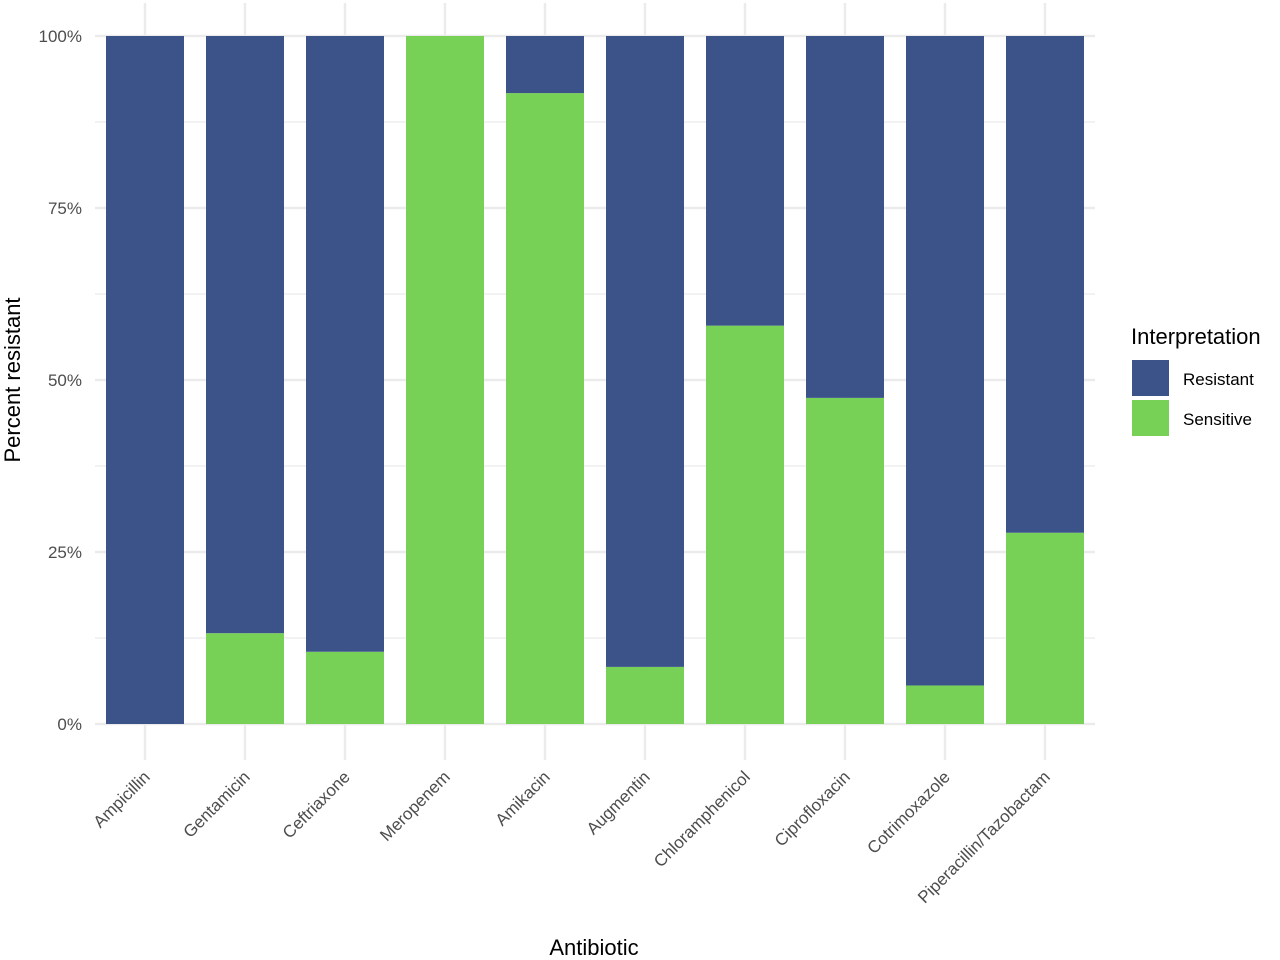  Describe the element at coordinates (812, 808) in the screenshot. I see `x-tick-label: Ciprofloxacin` at that location.